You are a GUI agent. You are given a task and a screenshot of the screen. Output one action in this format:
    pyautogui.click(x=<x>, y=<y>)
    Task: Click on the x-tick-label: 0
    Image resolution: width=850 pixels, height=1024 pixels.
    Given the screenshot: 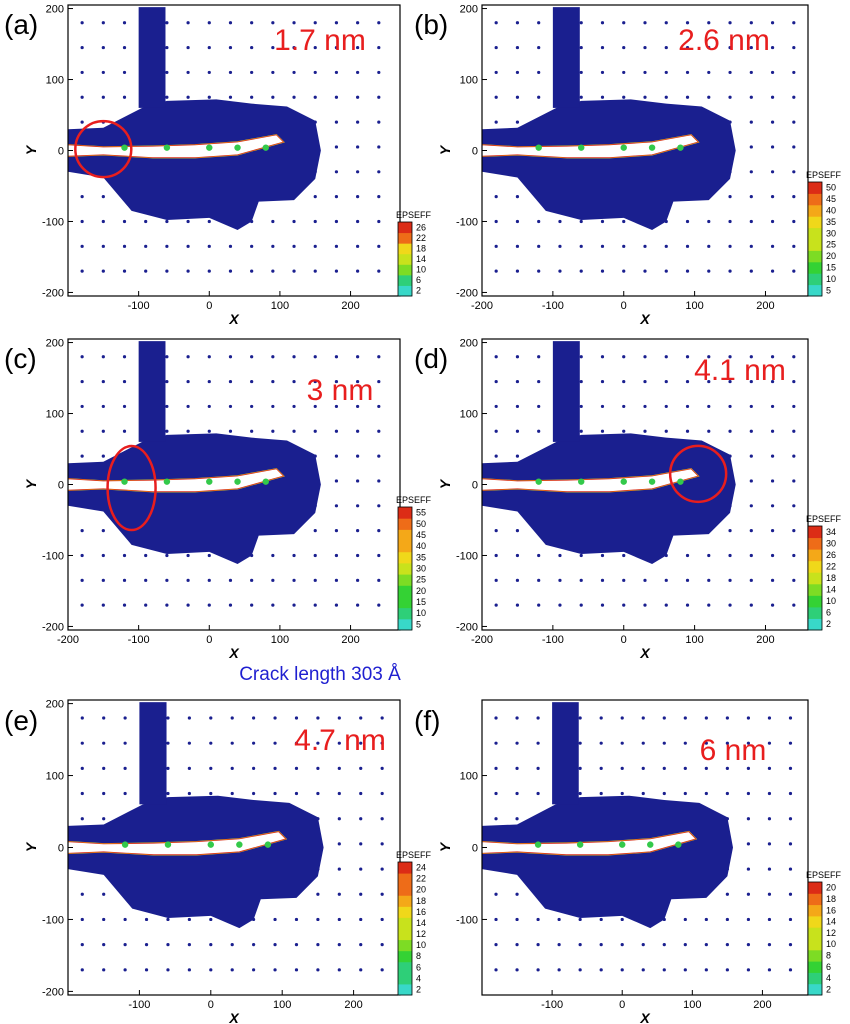 What is the action you would take?
    pyautogui.click(x=211, y=1005)
    